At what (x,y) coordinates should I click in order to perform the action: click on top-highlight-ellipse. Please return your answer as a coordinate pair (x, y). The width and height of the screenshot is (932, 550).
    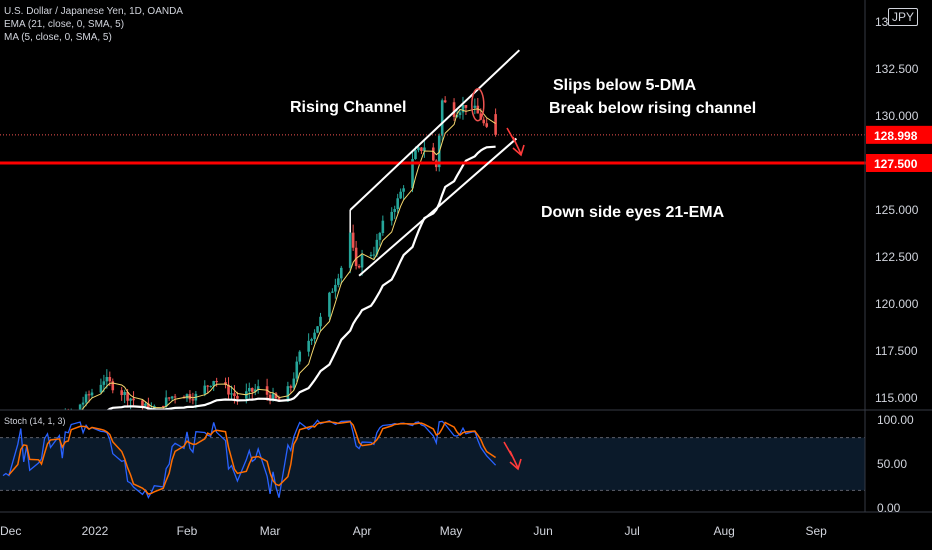
    Looking at the image, I should click on (478, 104).